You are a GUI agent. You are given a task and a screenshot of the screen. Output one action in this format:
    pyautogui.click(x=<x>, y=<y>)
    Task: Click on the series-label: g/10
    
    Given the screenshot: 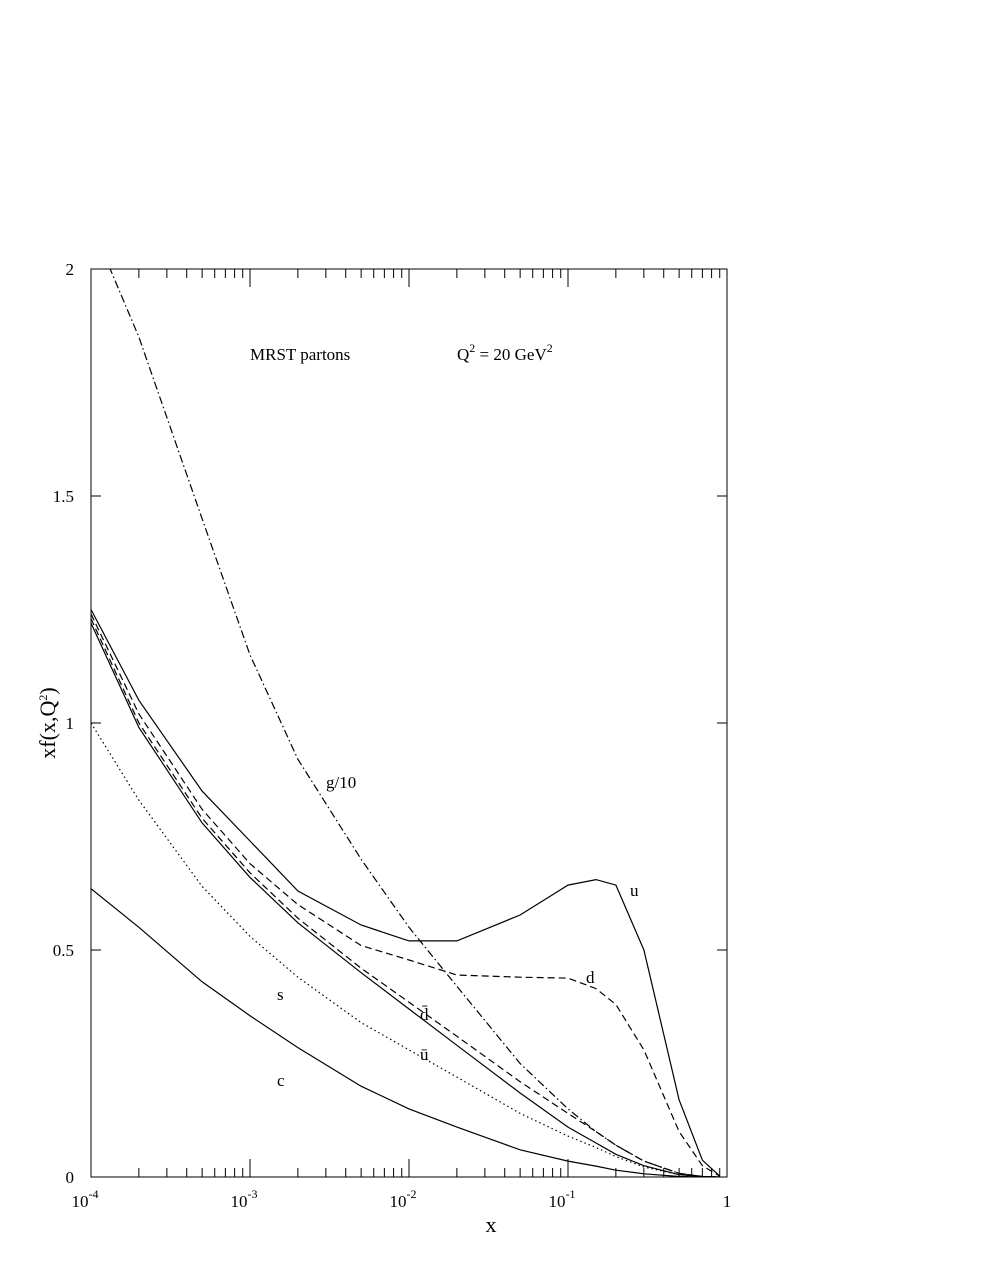 What is the action you would take?
    pyautogui.click(x=341, y=782)
    